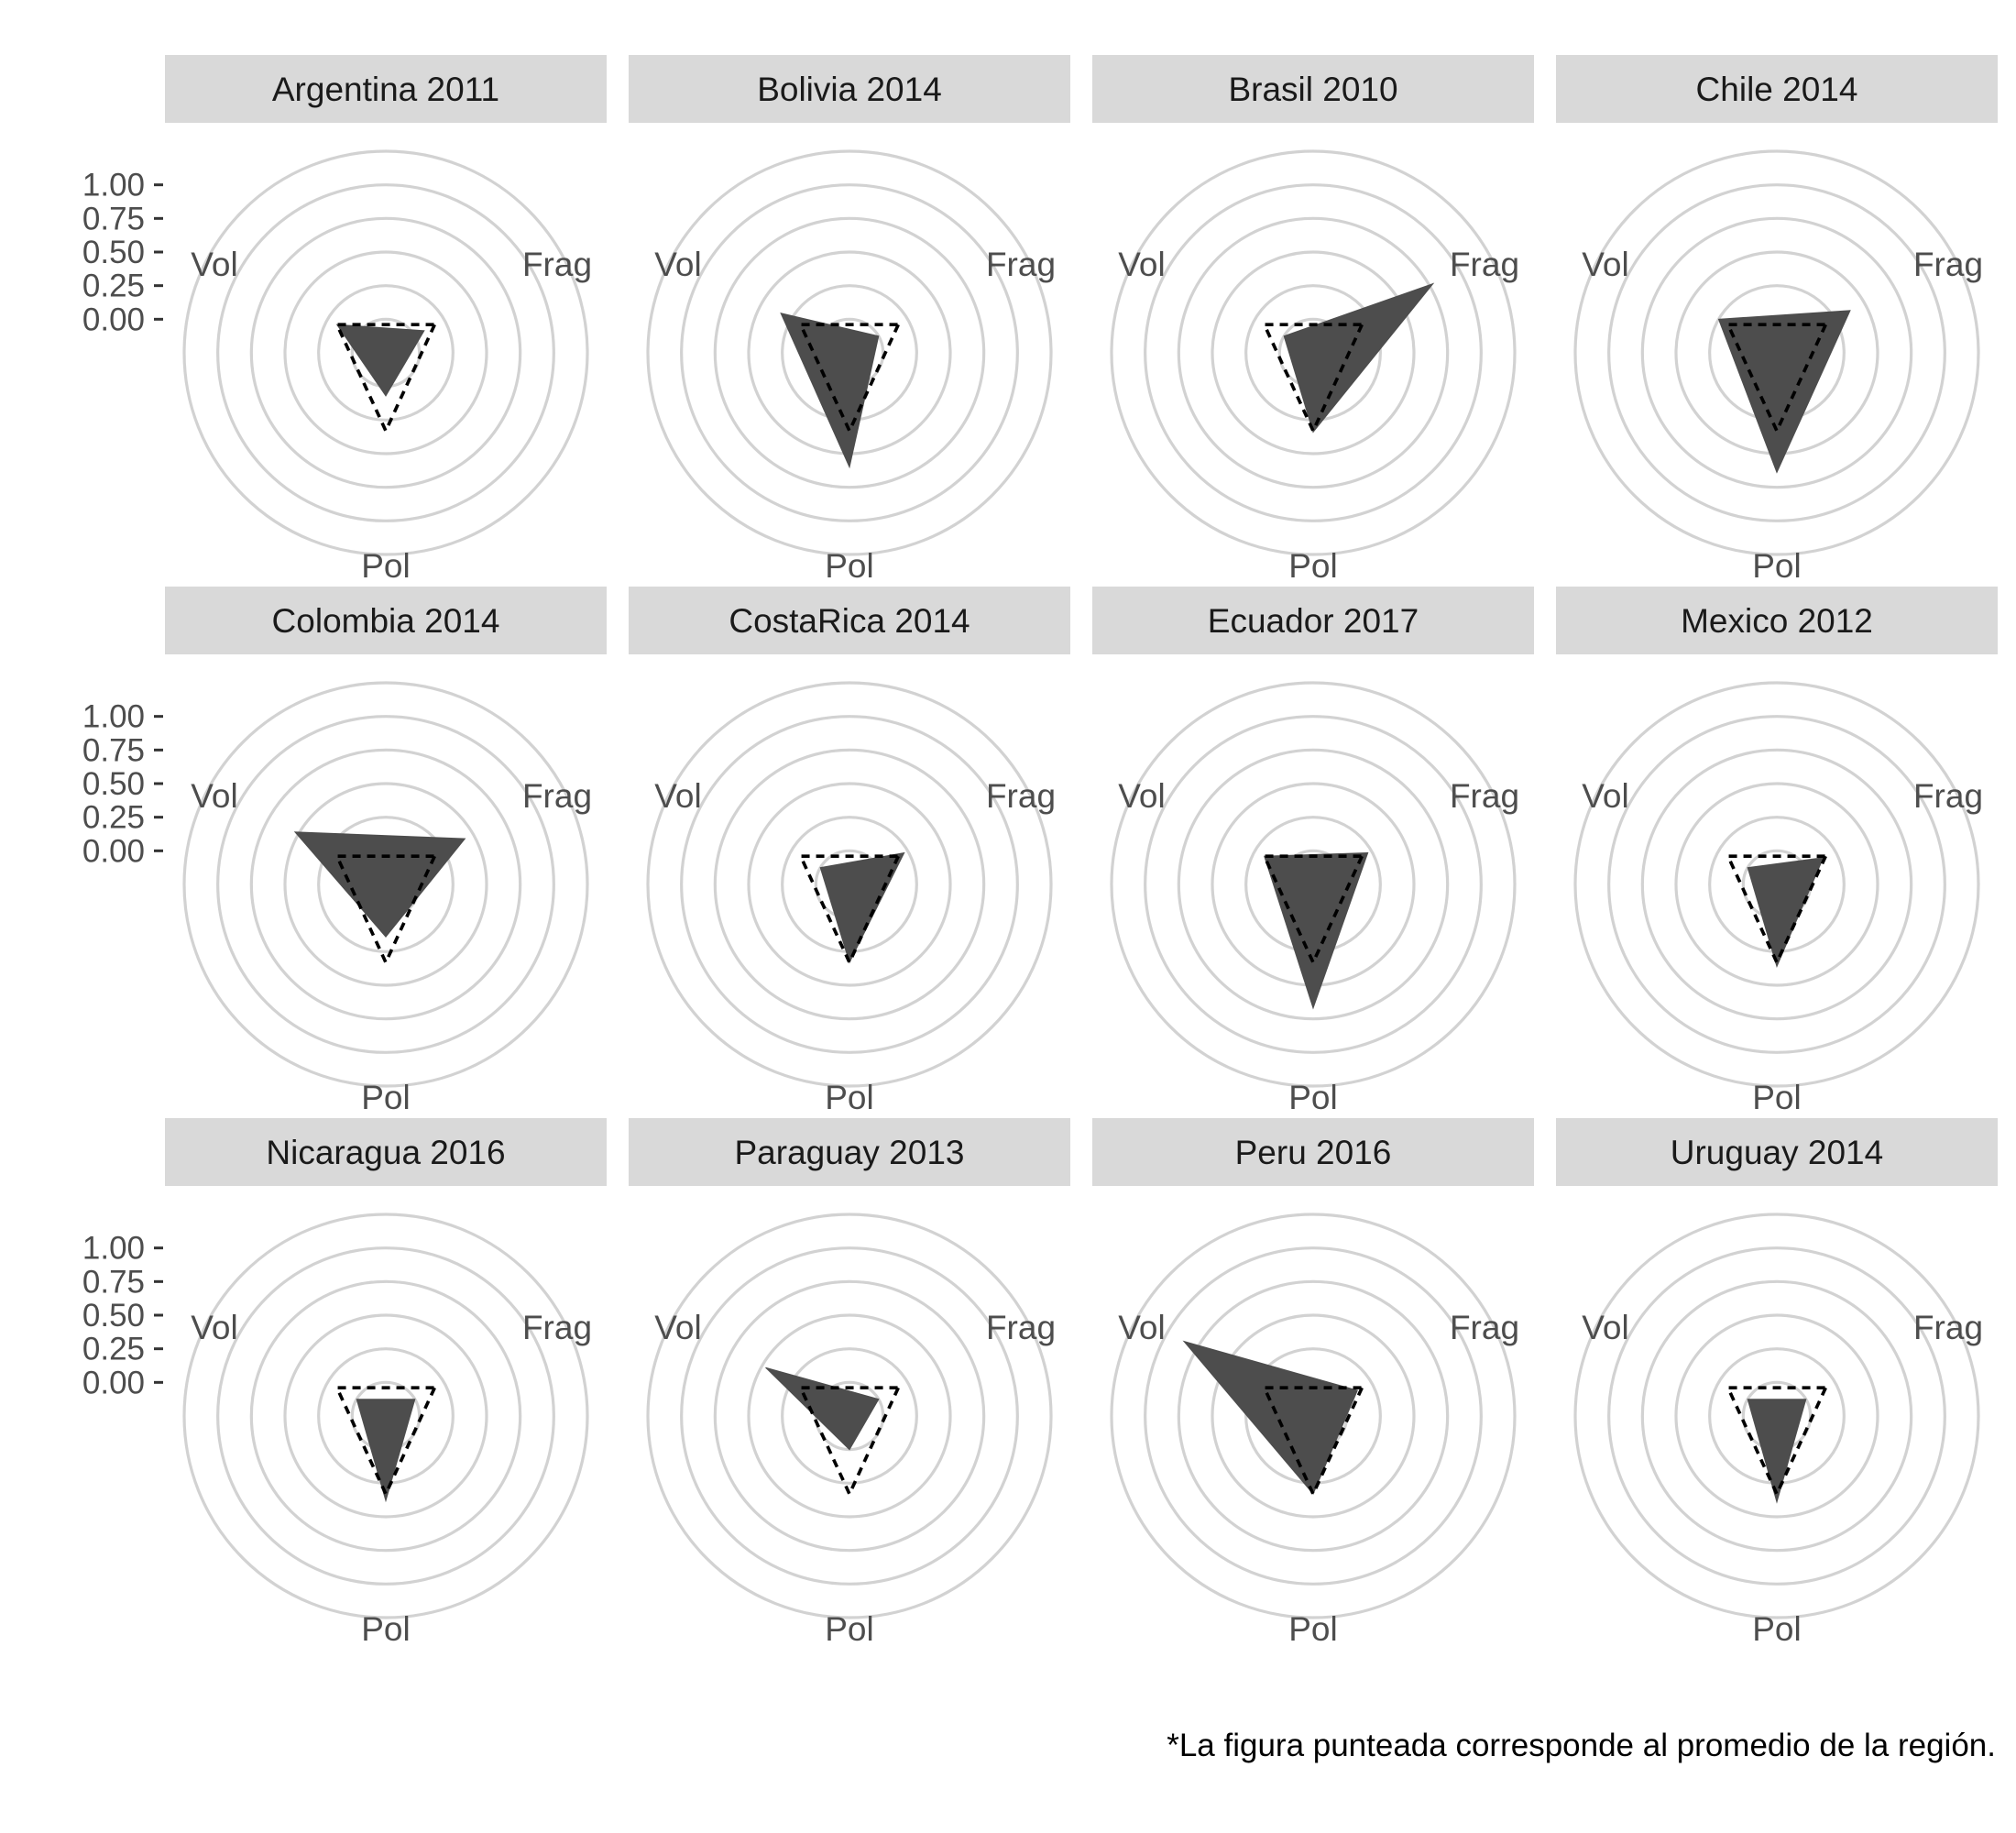  Describe the element at coordinates (1777, 89) in the screenshot. I see `panel-title: Chile 2014` at that location.